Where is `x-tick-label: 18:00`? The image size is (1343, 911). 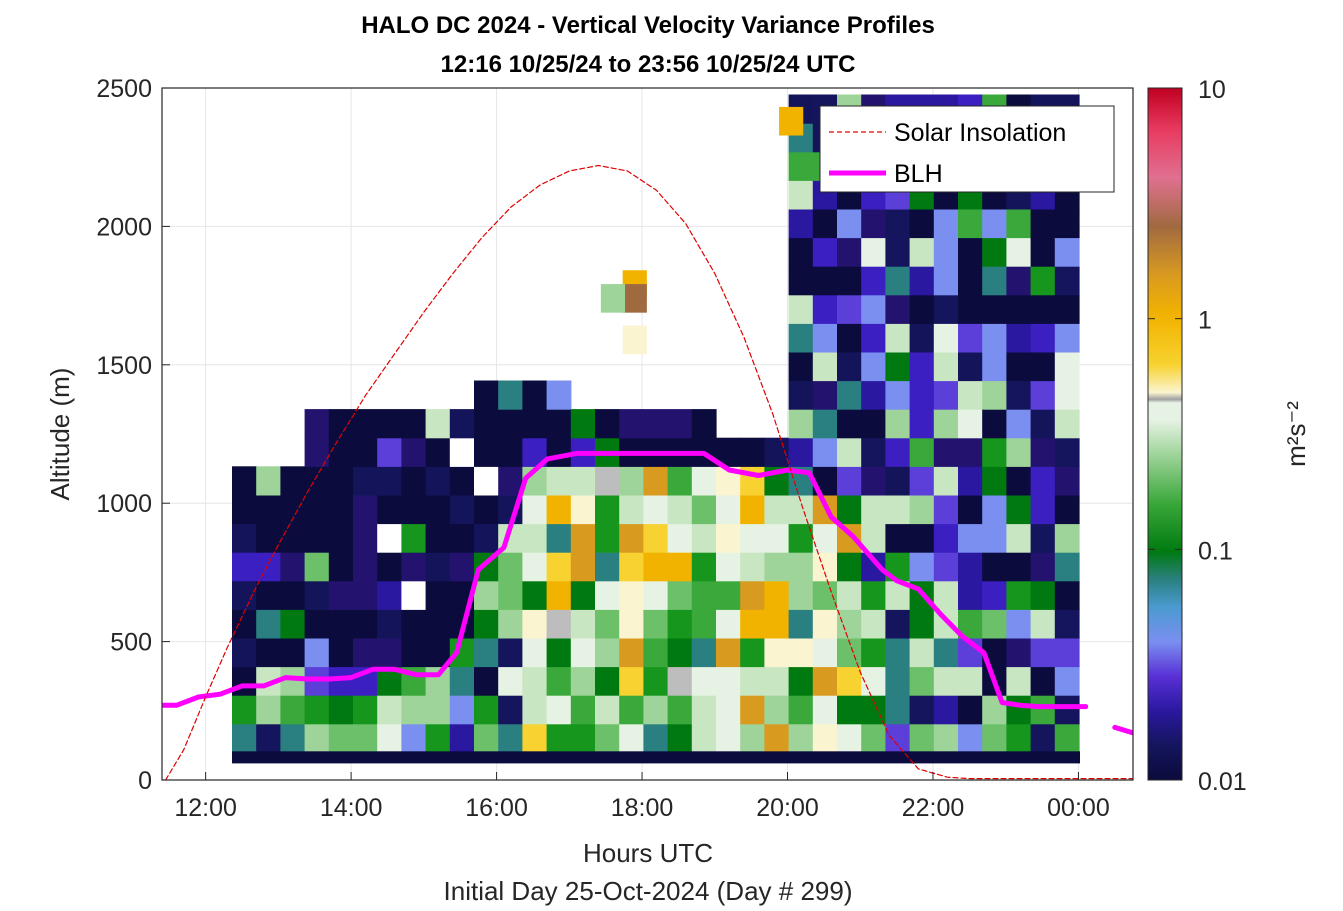
x-tick-label: 18:00 is located at coordinates (642, 808).